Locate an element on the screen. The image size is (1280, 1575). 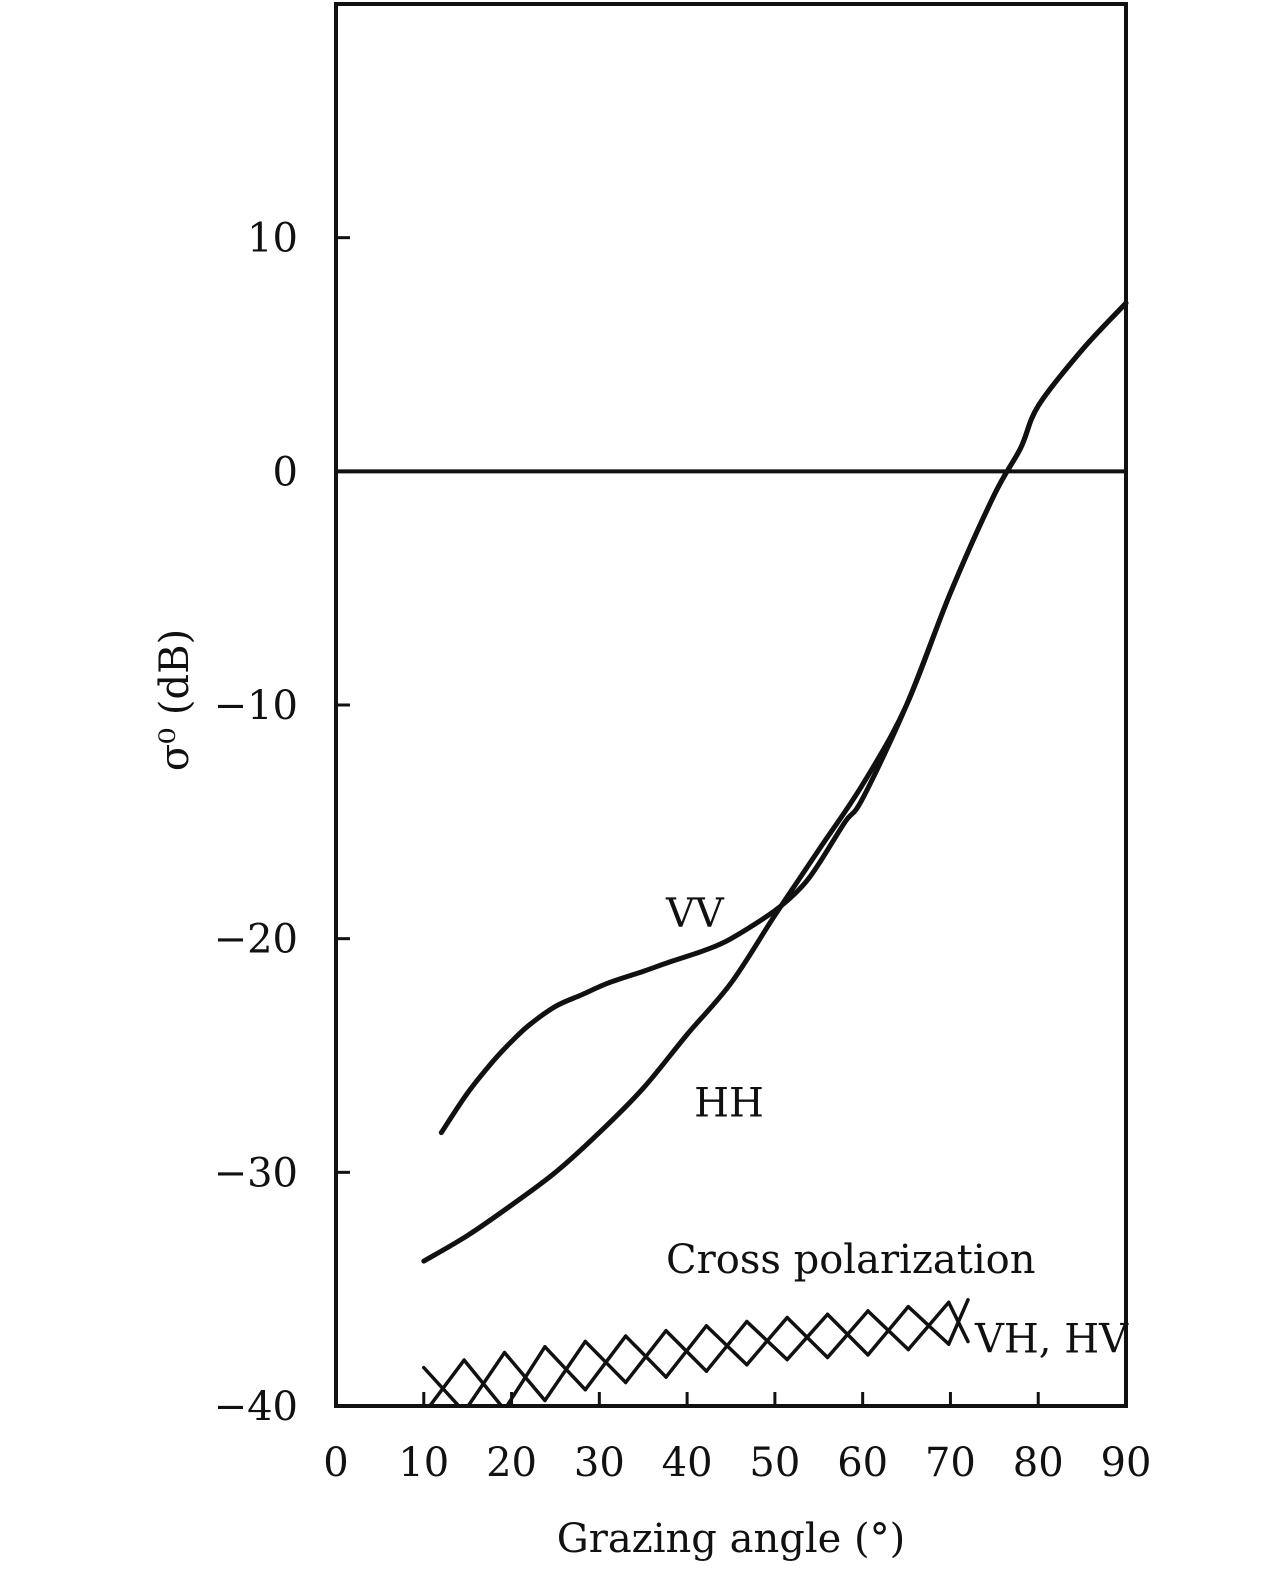
annotation-label: HH is located at coordinates (729, 1103).